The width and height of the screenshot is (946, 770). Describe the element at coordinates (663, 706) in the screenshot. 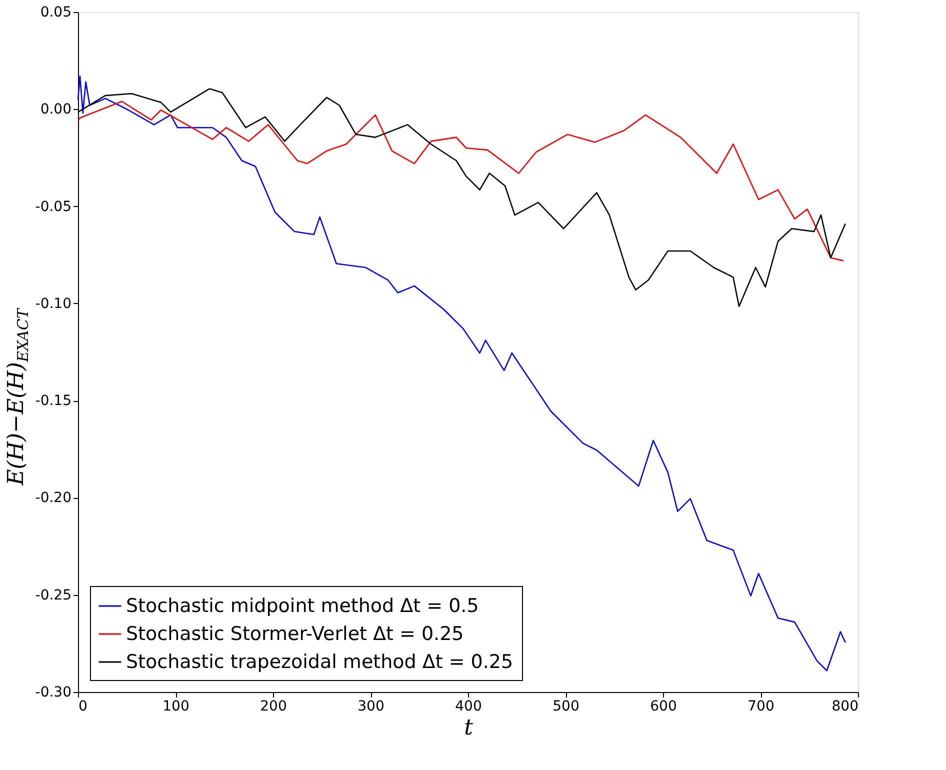

I see `x-tick-label: 600` at that location.